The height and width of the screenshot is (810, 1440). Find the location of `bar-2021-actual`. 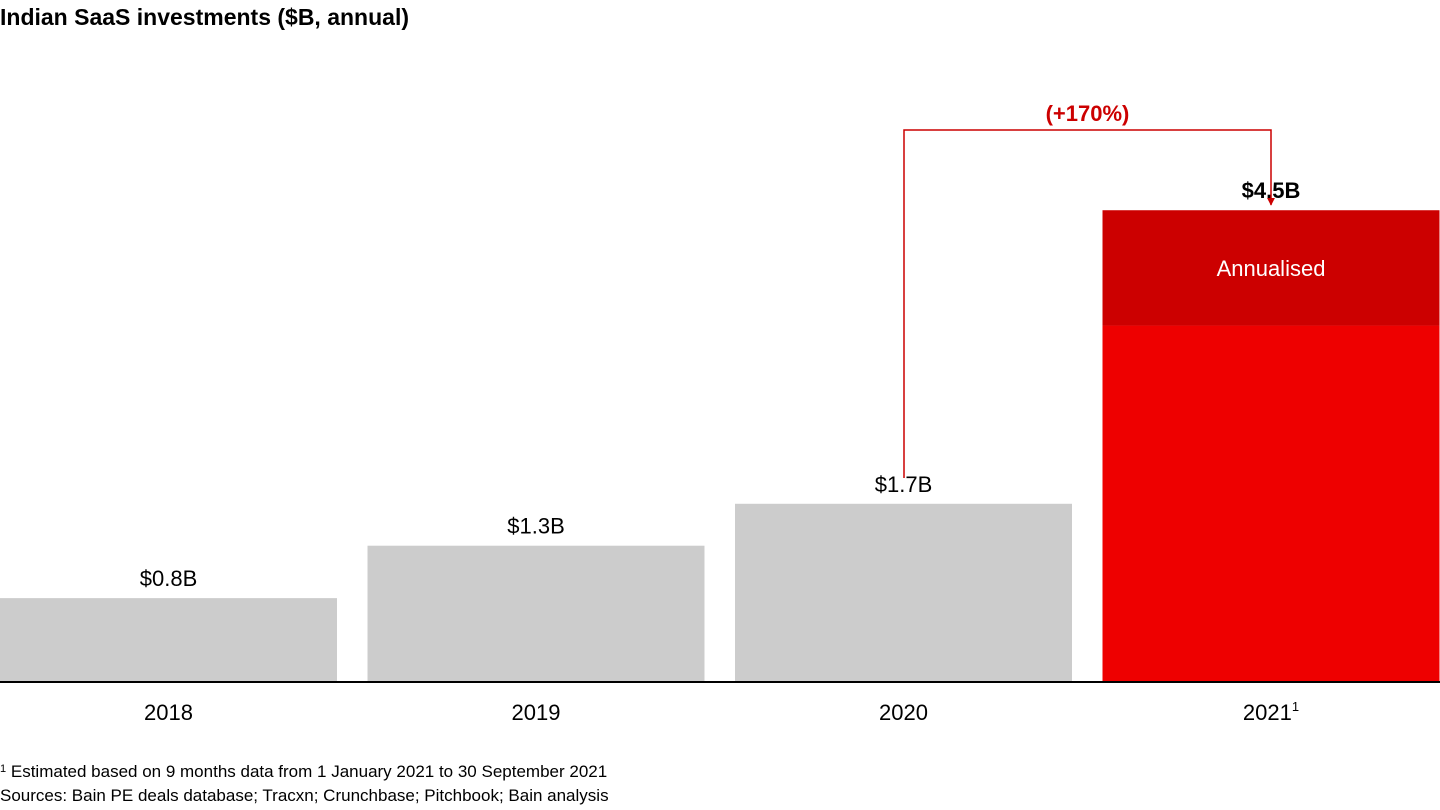

bar-2021-actual is located at coordinates (1271, 503).